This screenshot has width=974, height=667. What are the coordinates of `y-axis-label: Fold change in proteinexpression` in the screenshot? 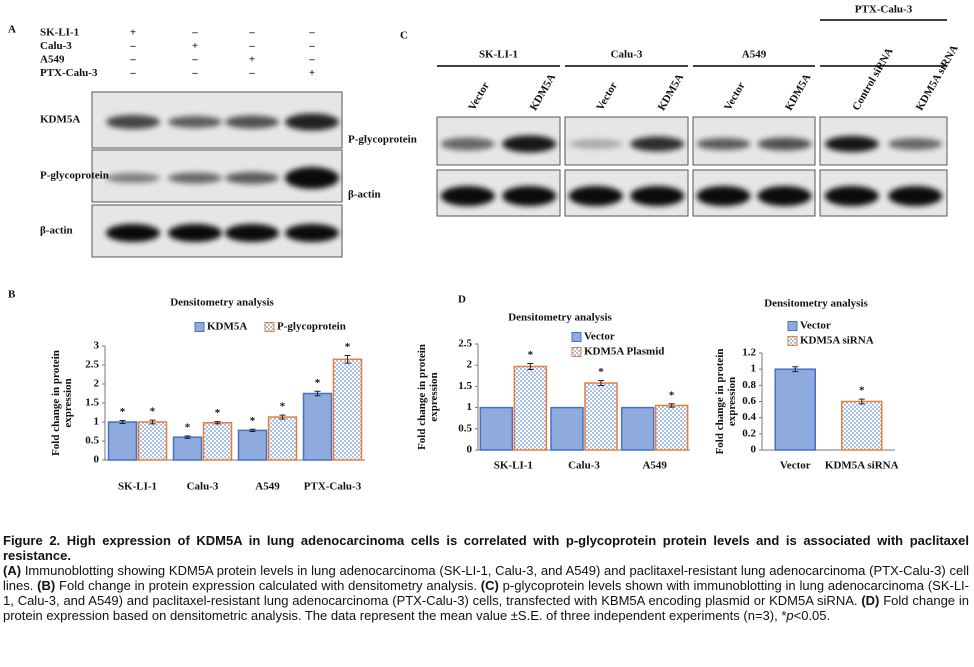 It's located at (726, 402).